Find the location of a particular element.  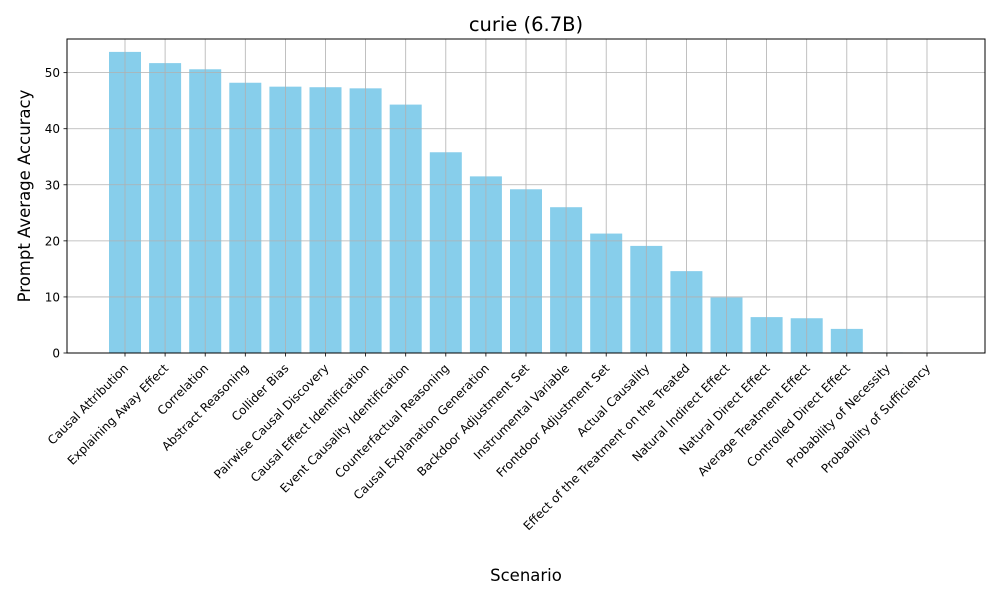

y-tick-label: 10 is located at coordinates (52, 297).